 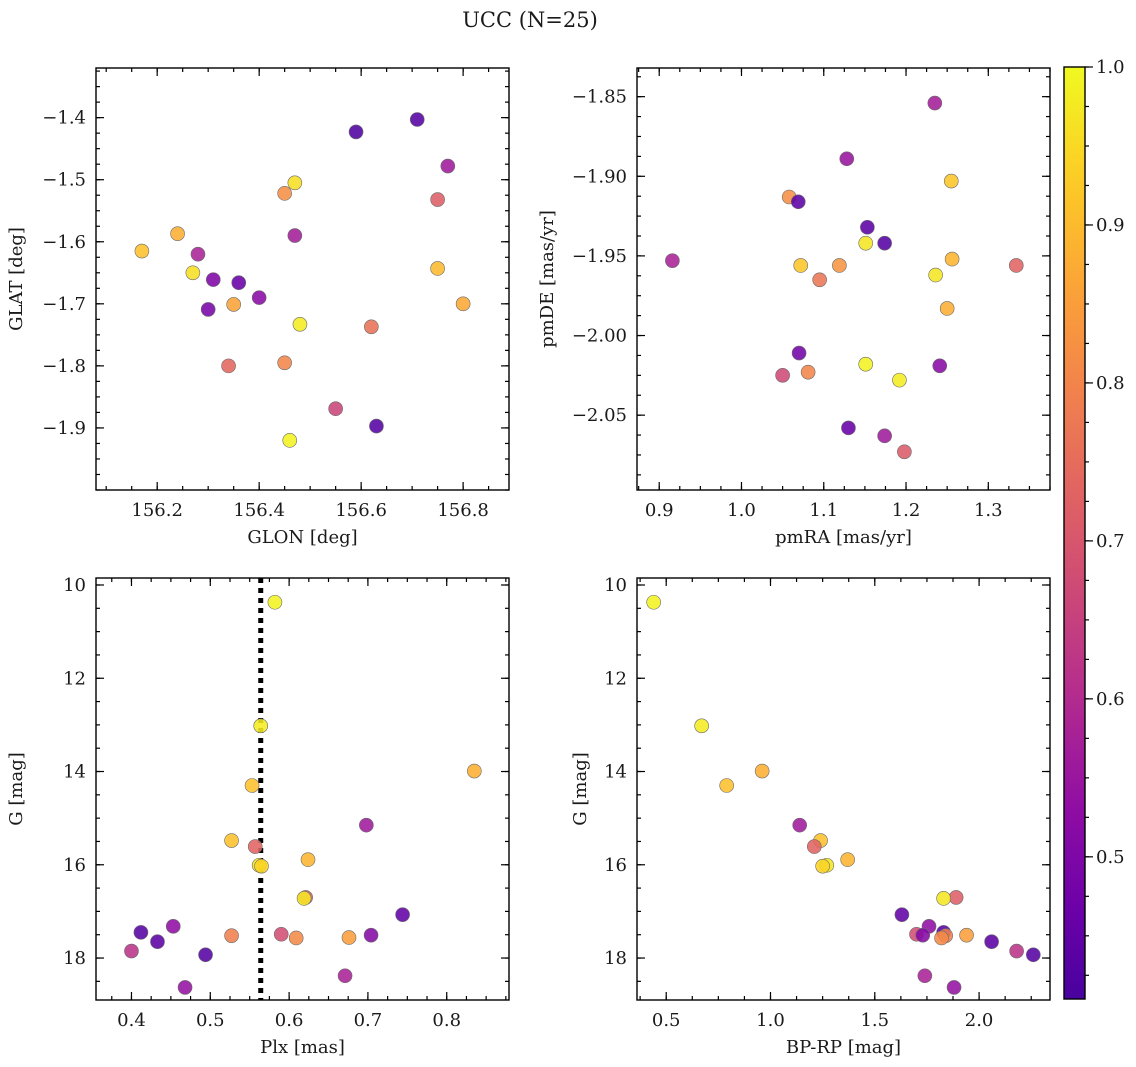 I want to click on x-tick-label: 1.1, so click(x=823, y=510).